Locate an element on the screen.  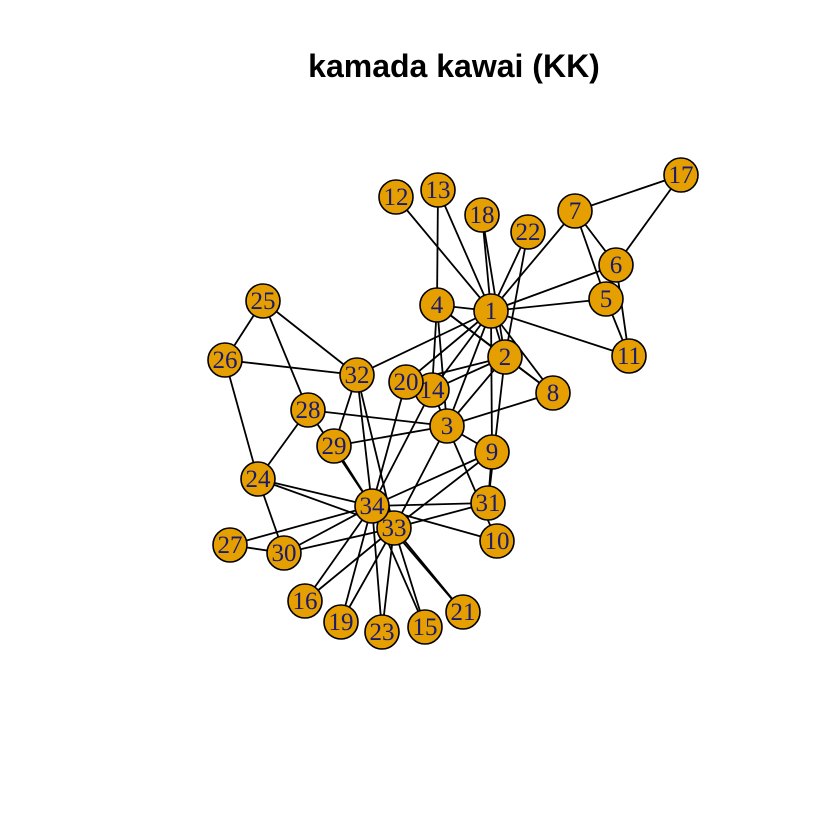
node-9: 9 is located at coordinates (492, 452).